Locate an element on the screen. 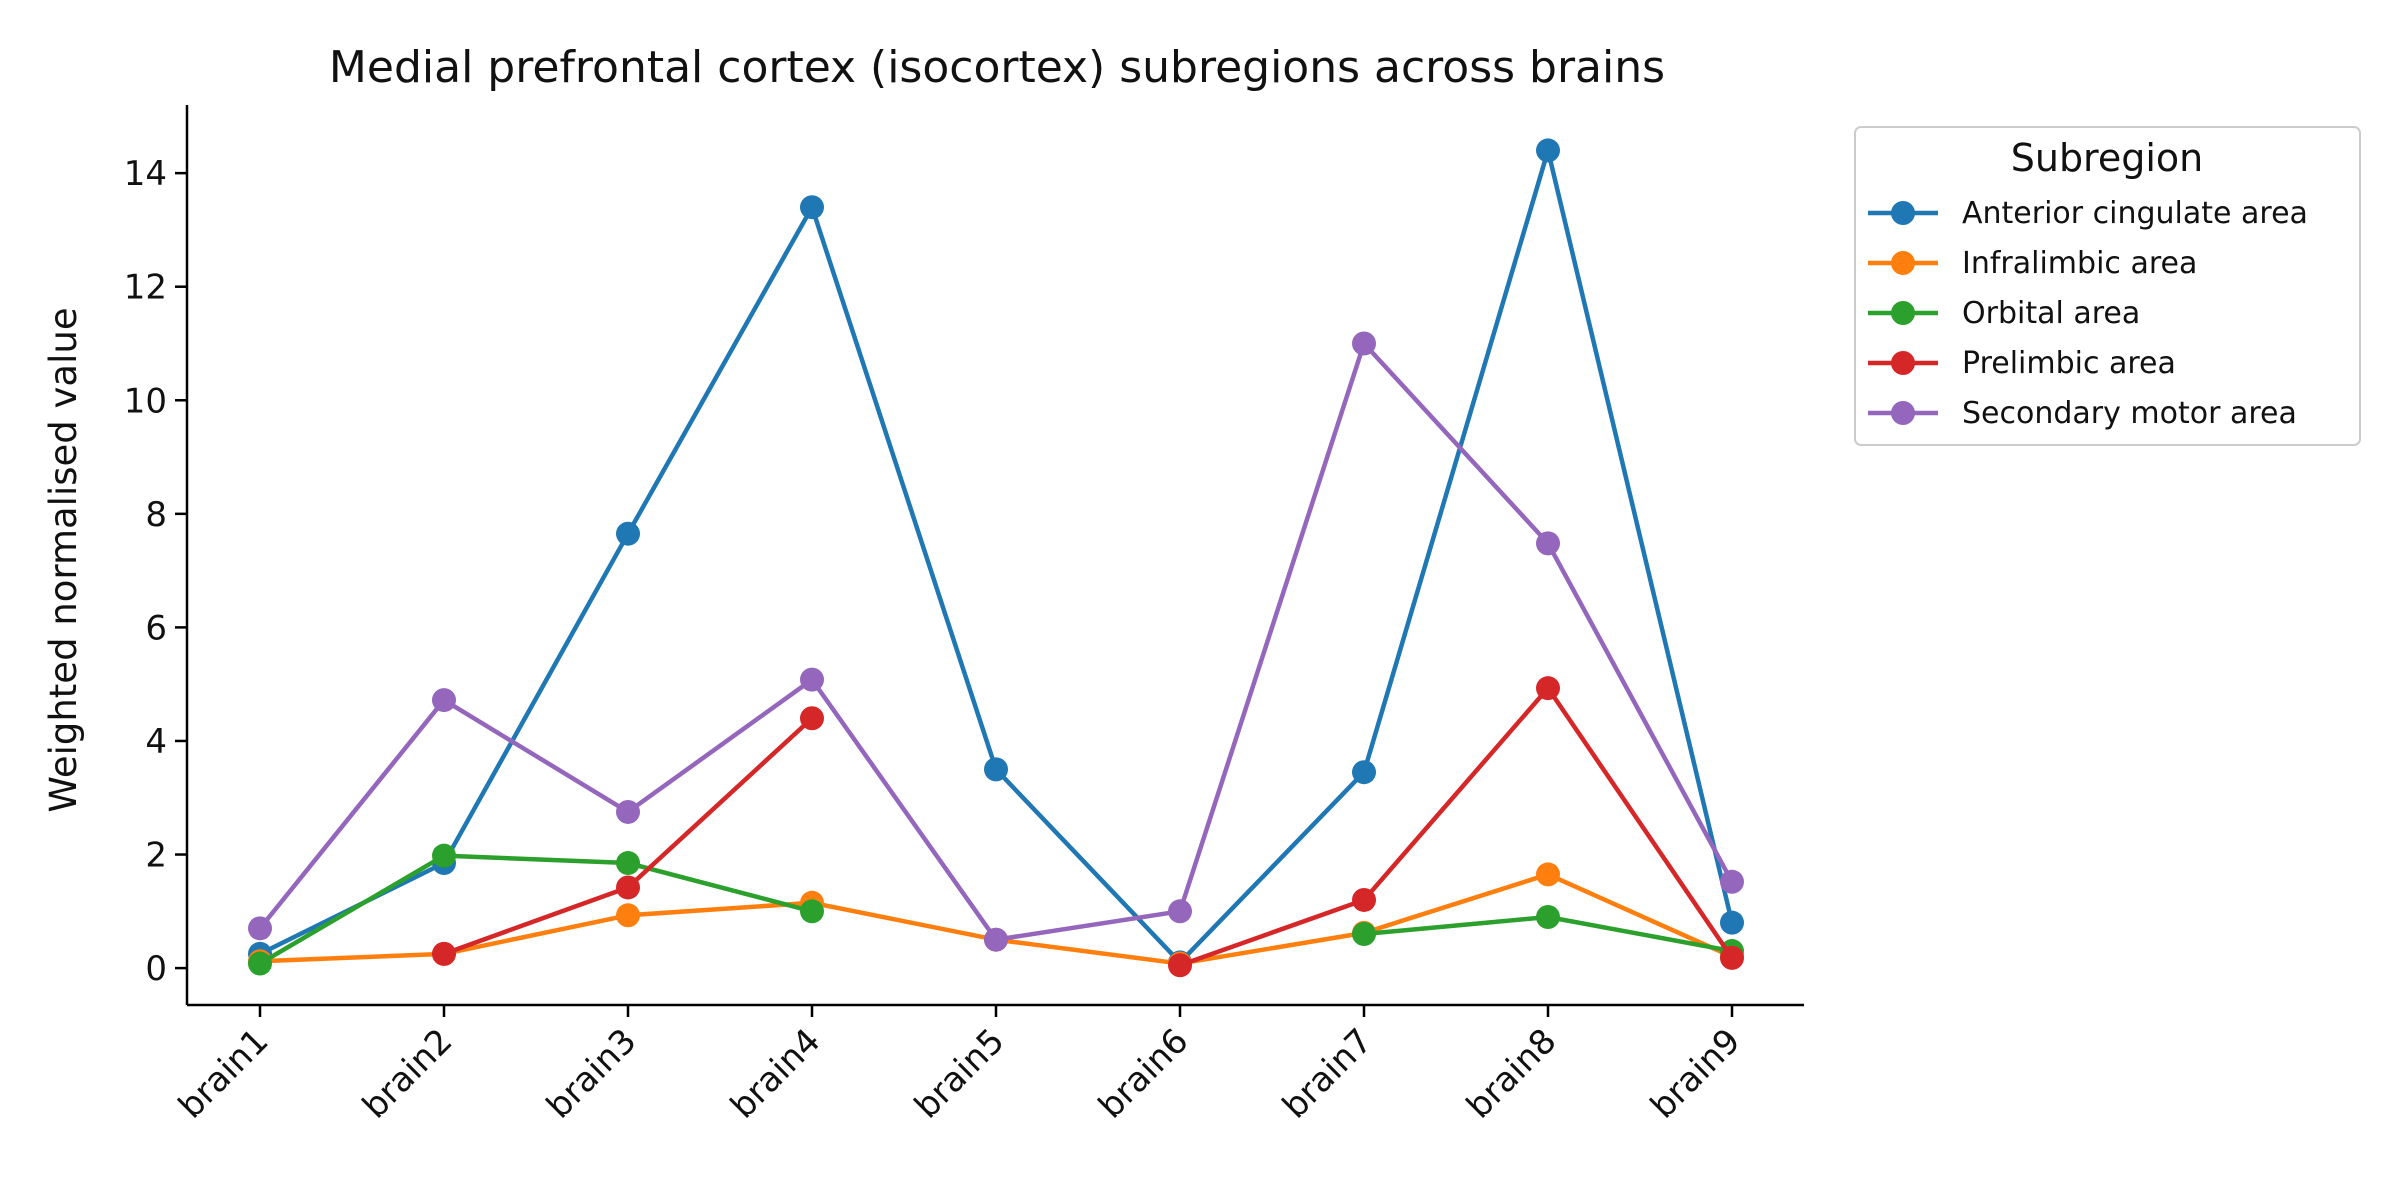  legend-item: Secondary motor area is located at coordinates (2082, 413).